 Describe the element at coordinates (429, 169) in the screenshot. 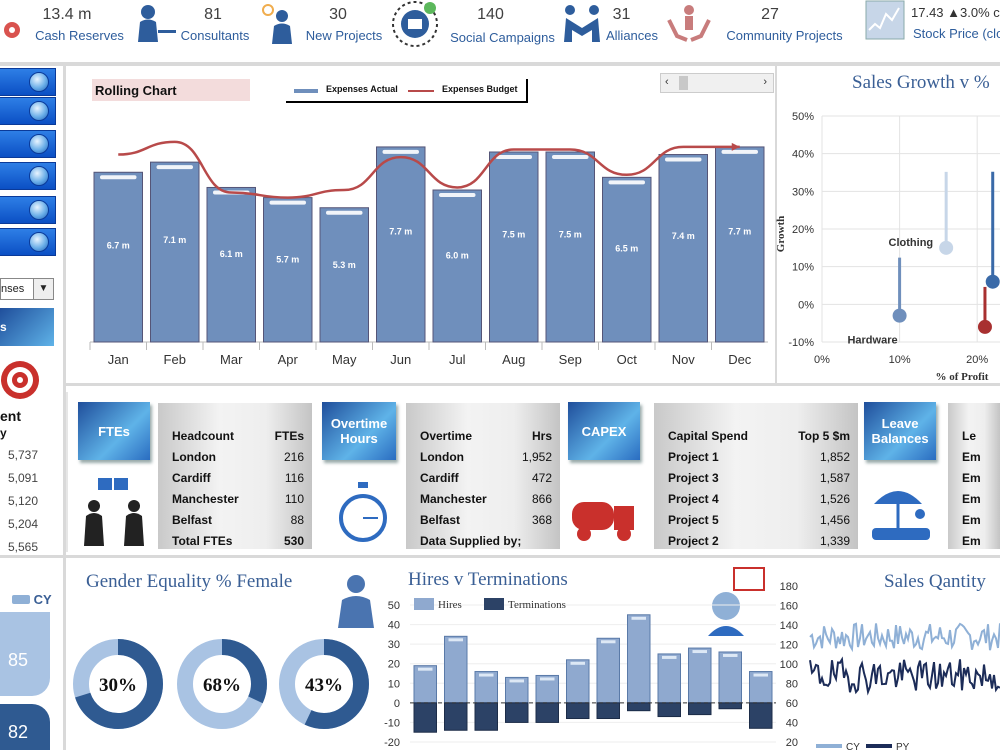

I see `expenses-budget-line` at that location.